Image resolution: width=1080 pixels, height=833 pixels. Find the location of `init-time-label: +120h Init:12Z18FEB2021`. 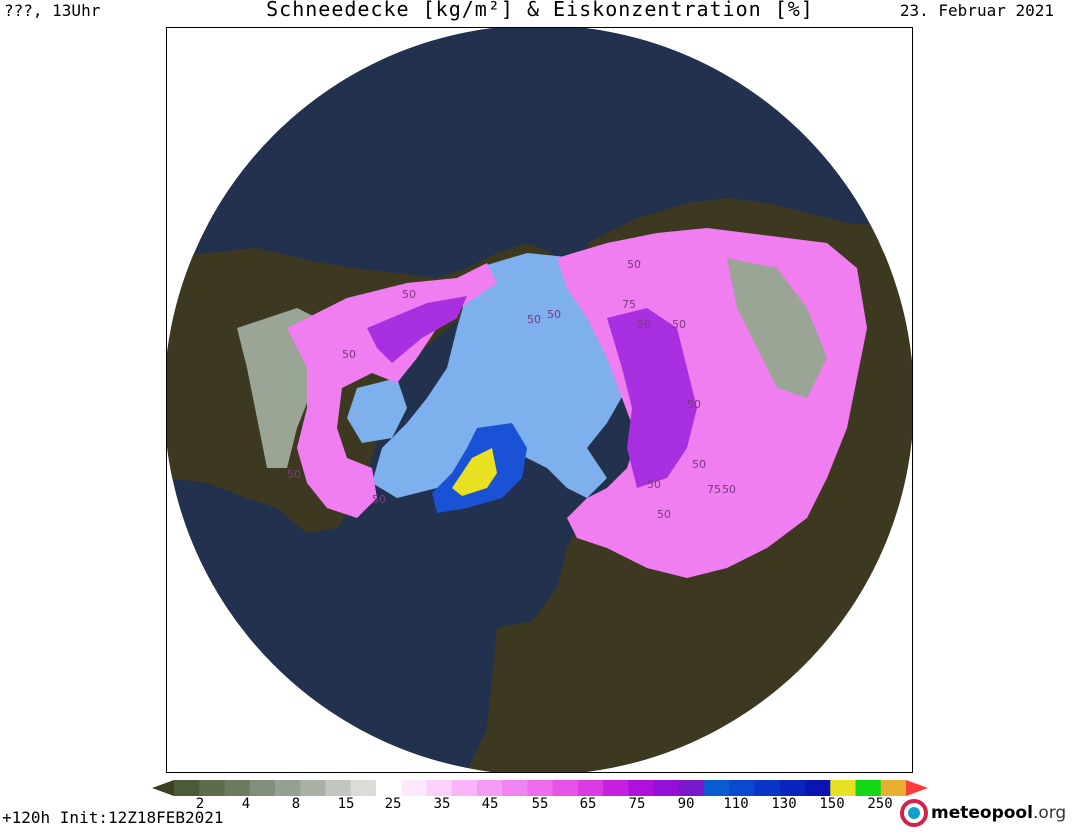

init-time-label: +120h Init:12Z18FEB2021 is located at coordinates (113, 817).